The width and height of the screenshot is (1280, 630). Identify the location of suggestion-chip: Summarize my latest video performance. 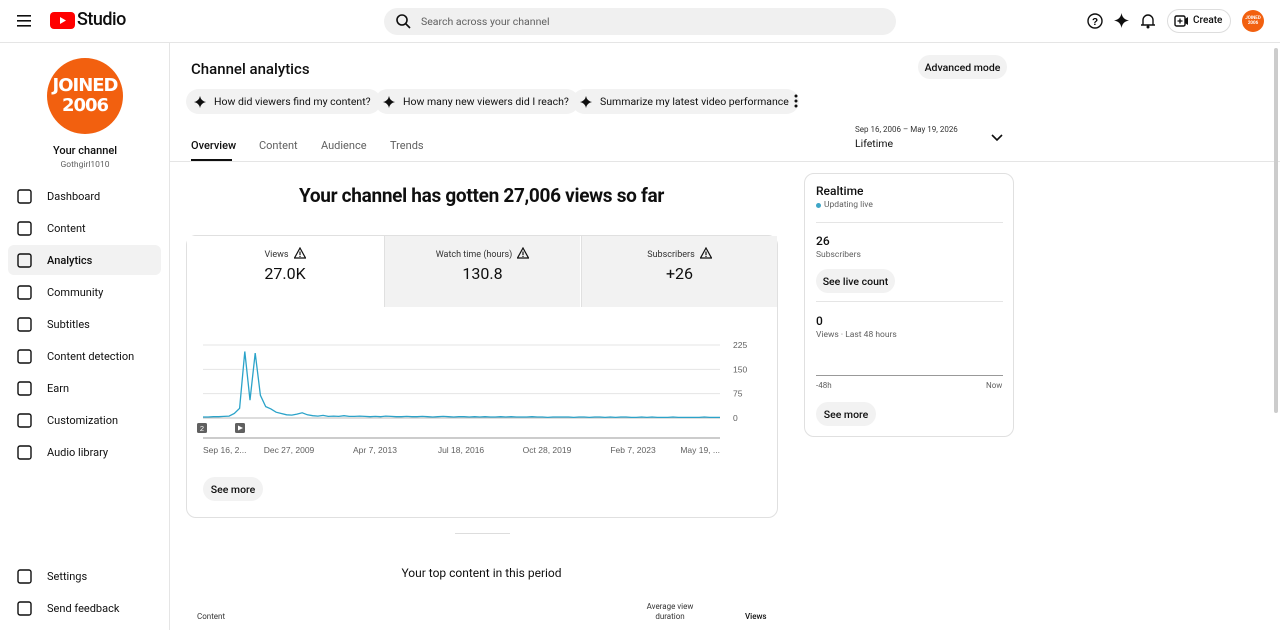
(685, 101).